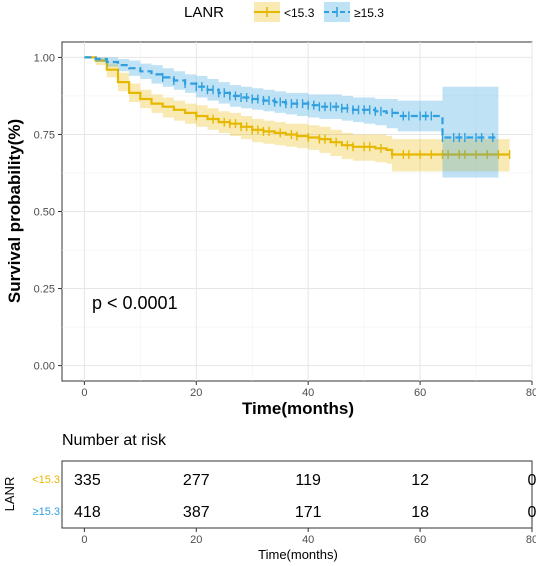  What do you see at coordinates (84, 540) in the screenshot?
I see `risk-x-tick-label: 0` at bounding box center [84, 540].